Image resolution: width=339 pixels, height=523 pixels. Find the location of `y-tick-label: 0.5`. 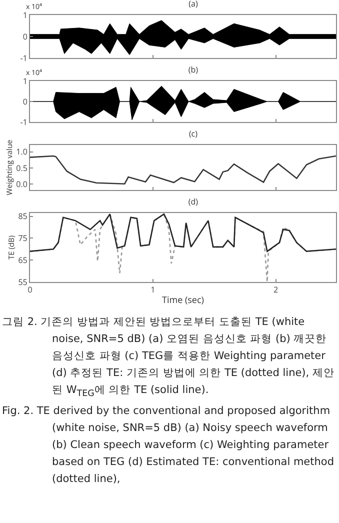

y-tick-label: 0.5 is located at coordinates (22, 168).